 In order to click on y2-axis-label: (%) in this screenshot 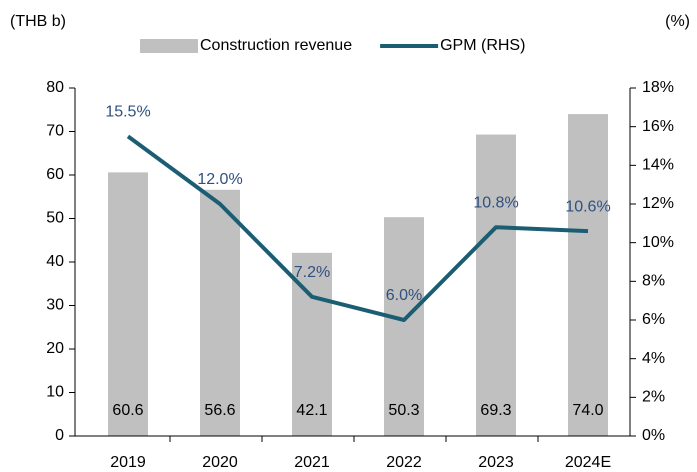, I will do `click(677, 21)`.